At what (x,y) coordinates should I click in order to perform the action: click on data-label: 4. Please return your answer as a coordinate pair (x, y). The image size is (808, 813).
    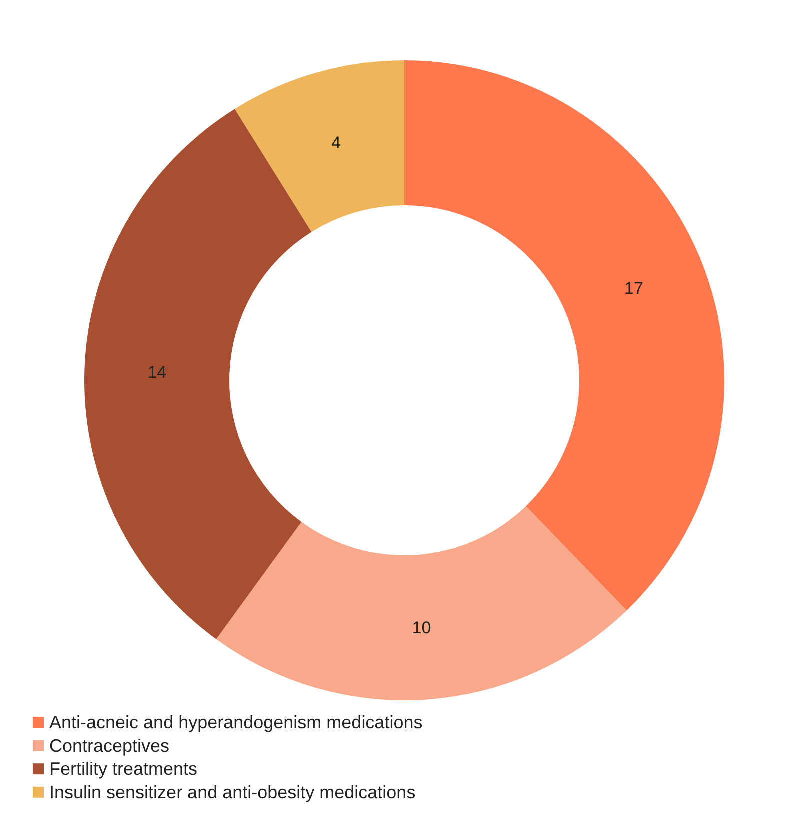
    Looking at the image, I should click on (337, 143).